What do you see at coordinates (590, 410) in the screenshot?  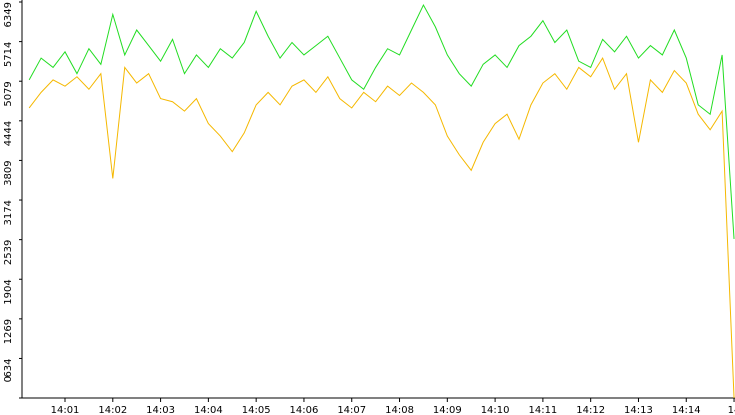 I see `x-tick-label: 14:12` at bounding box center [590, 410].